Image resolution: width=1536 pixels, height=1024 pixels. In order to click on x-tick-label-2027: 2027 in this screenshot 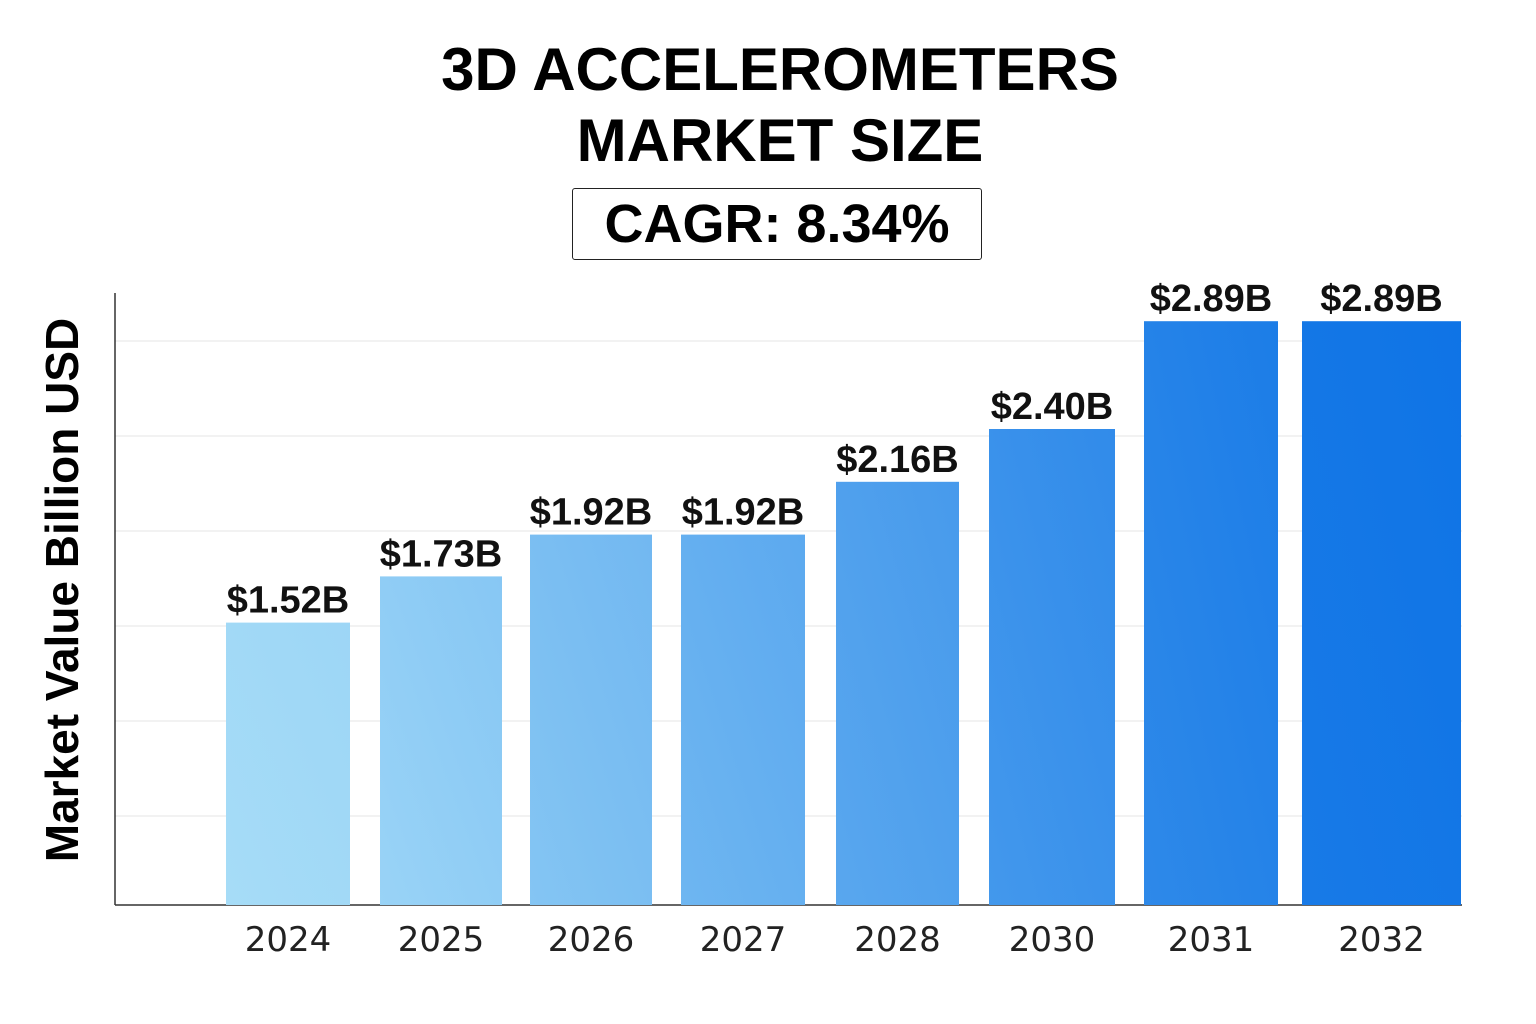, I will do `click(743, 940)`.